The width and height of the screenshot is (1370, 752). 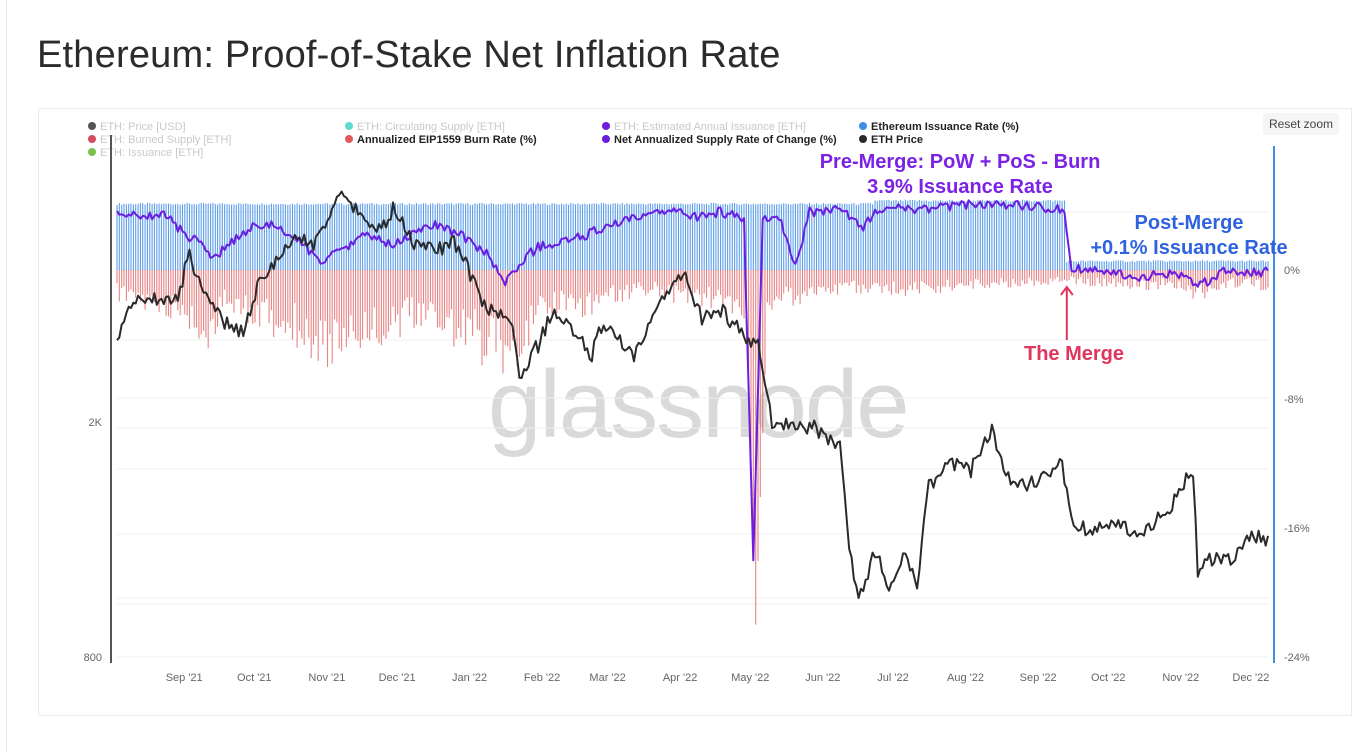 What do you see at coordinates (152, 153) in the screenshot?
I see `legend-label: ETH: Issuance [ETH]` at bounding box center [152, 153].